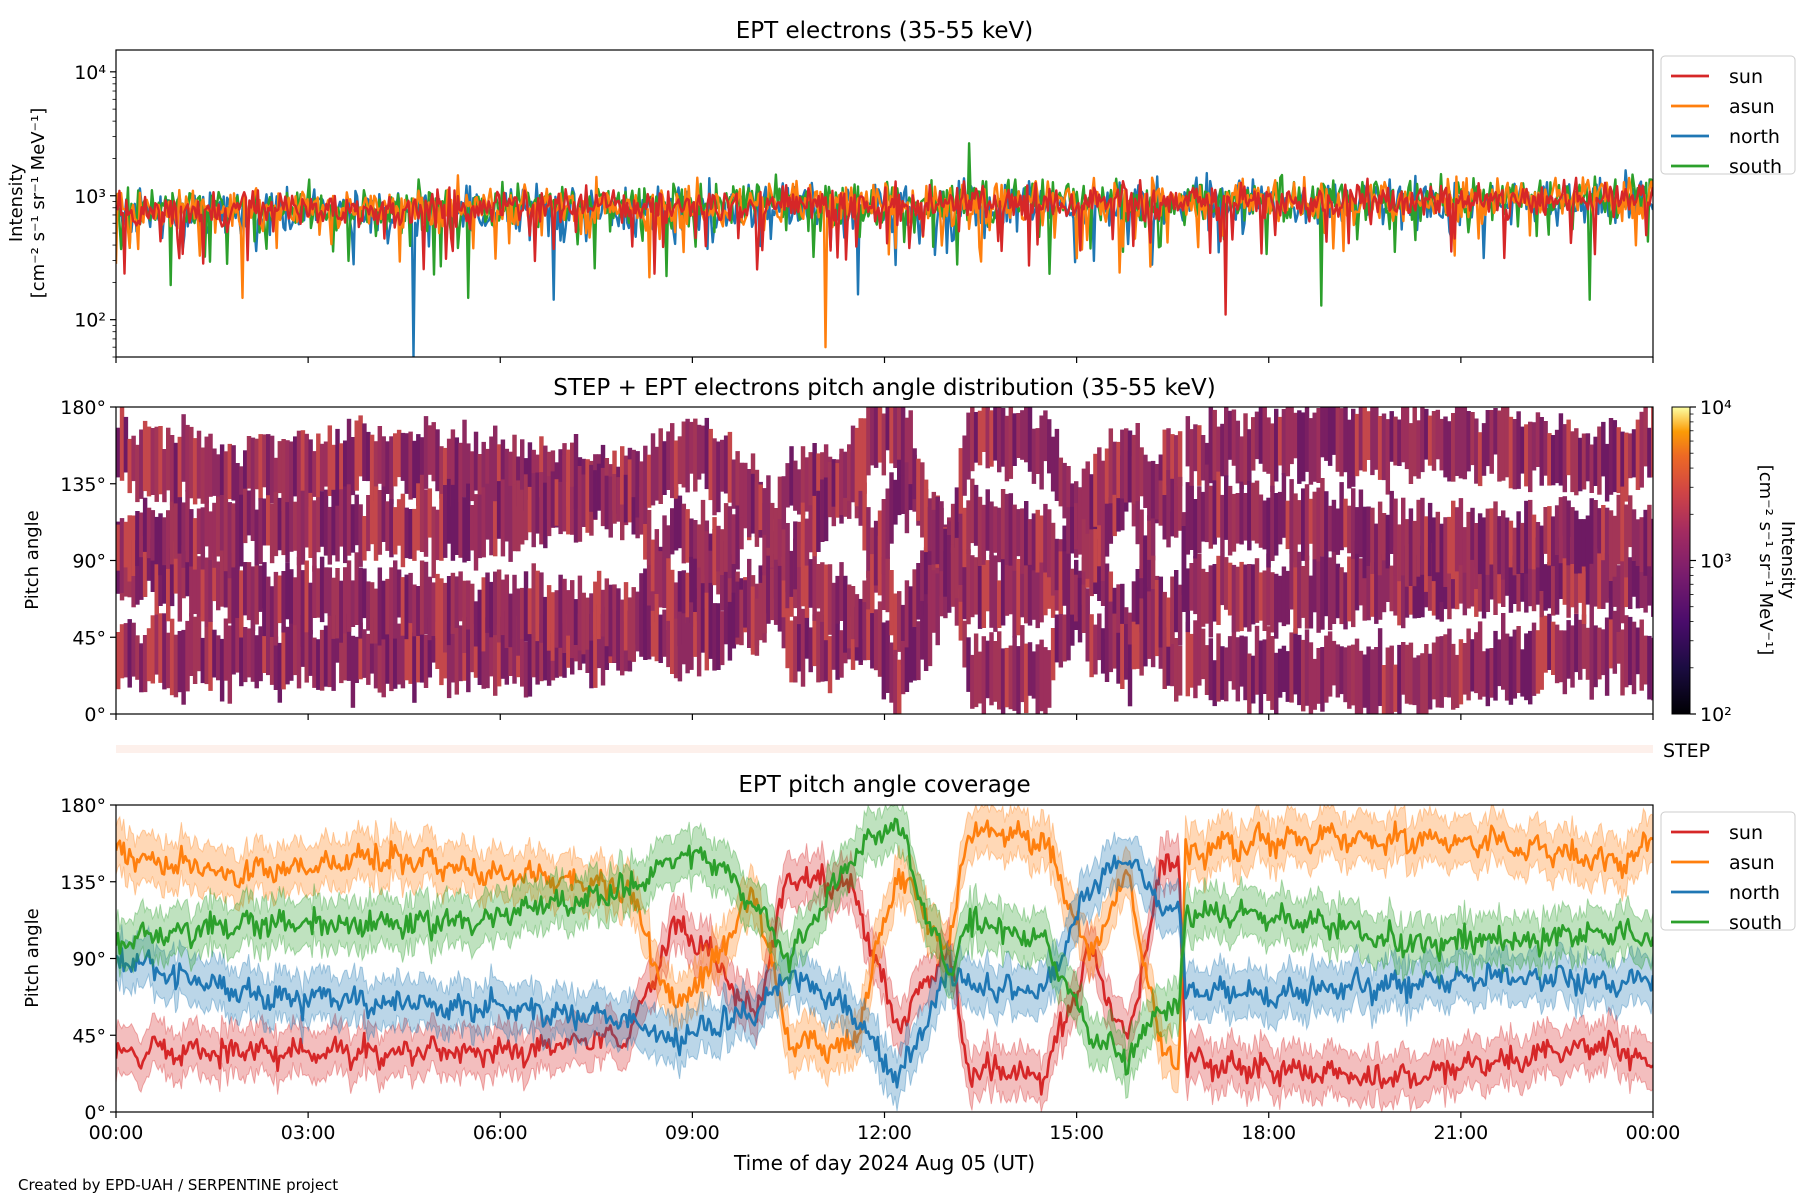 This screenshot has height=1200, width=1800. What do you see at coordinates (884, 785) in the screenshot?
I see `panel4-title: EPT pitch angle coverage` at bounding box center [884, 785].